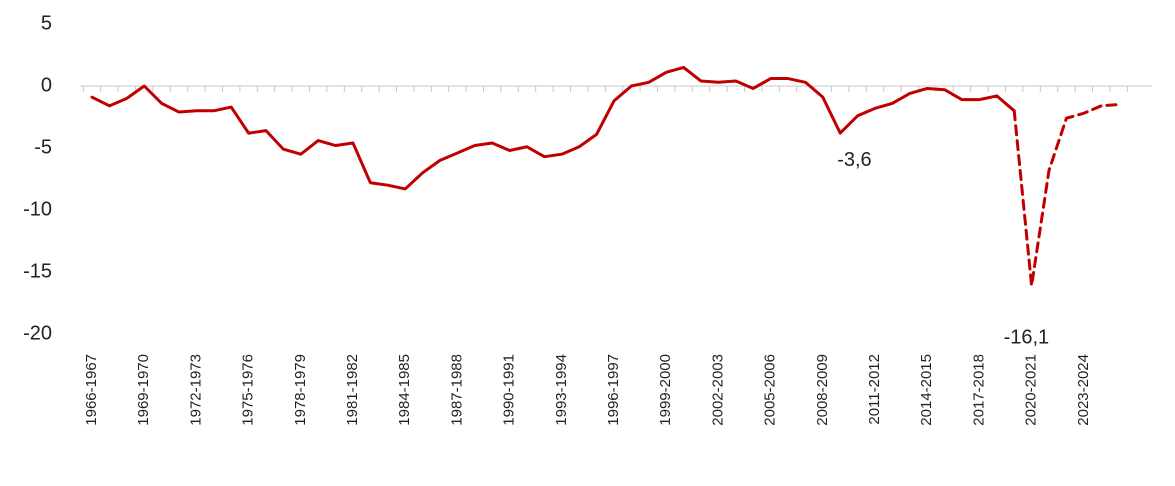 This screenshot has width=1175, height=486. Describe the element at coordinates (561, 390) in the screenshot. I see `x-tick-label: 1993-1994` at that location.